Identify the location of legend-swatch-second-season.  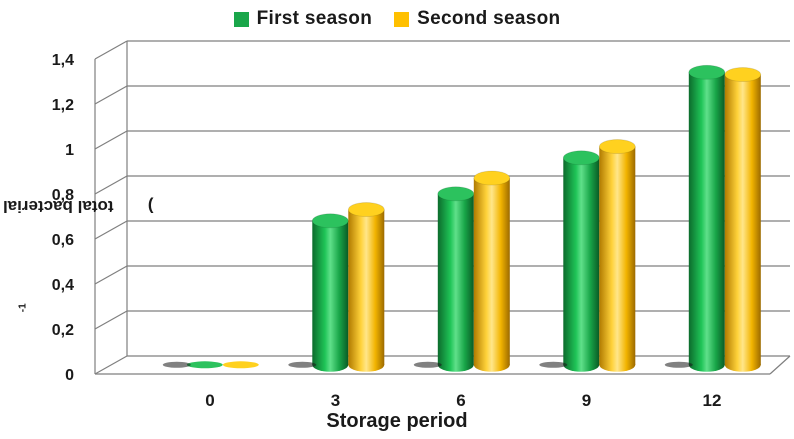
(402, 19).